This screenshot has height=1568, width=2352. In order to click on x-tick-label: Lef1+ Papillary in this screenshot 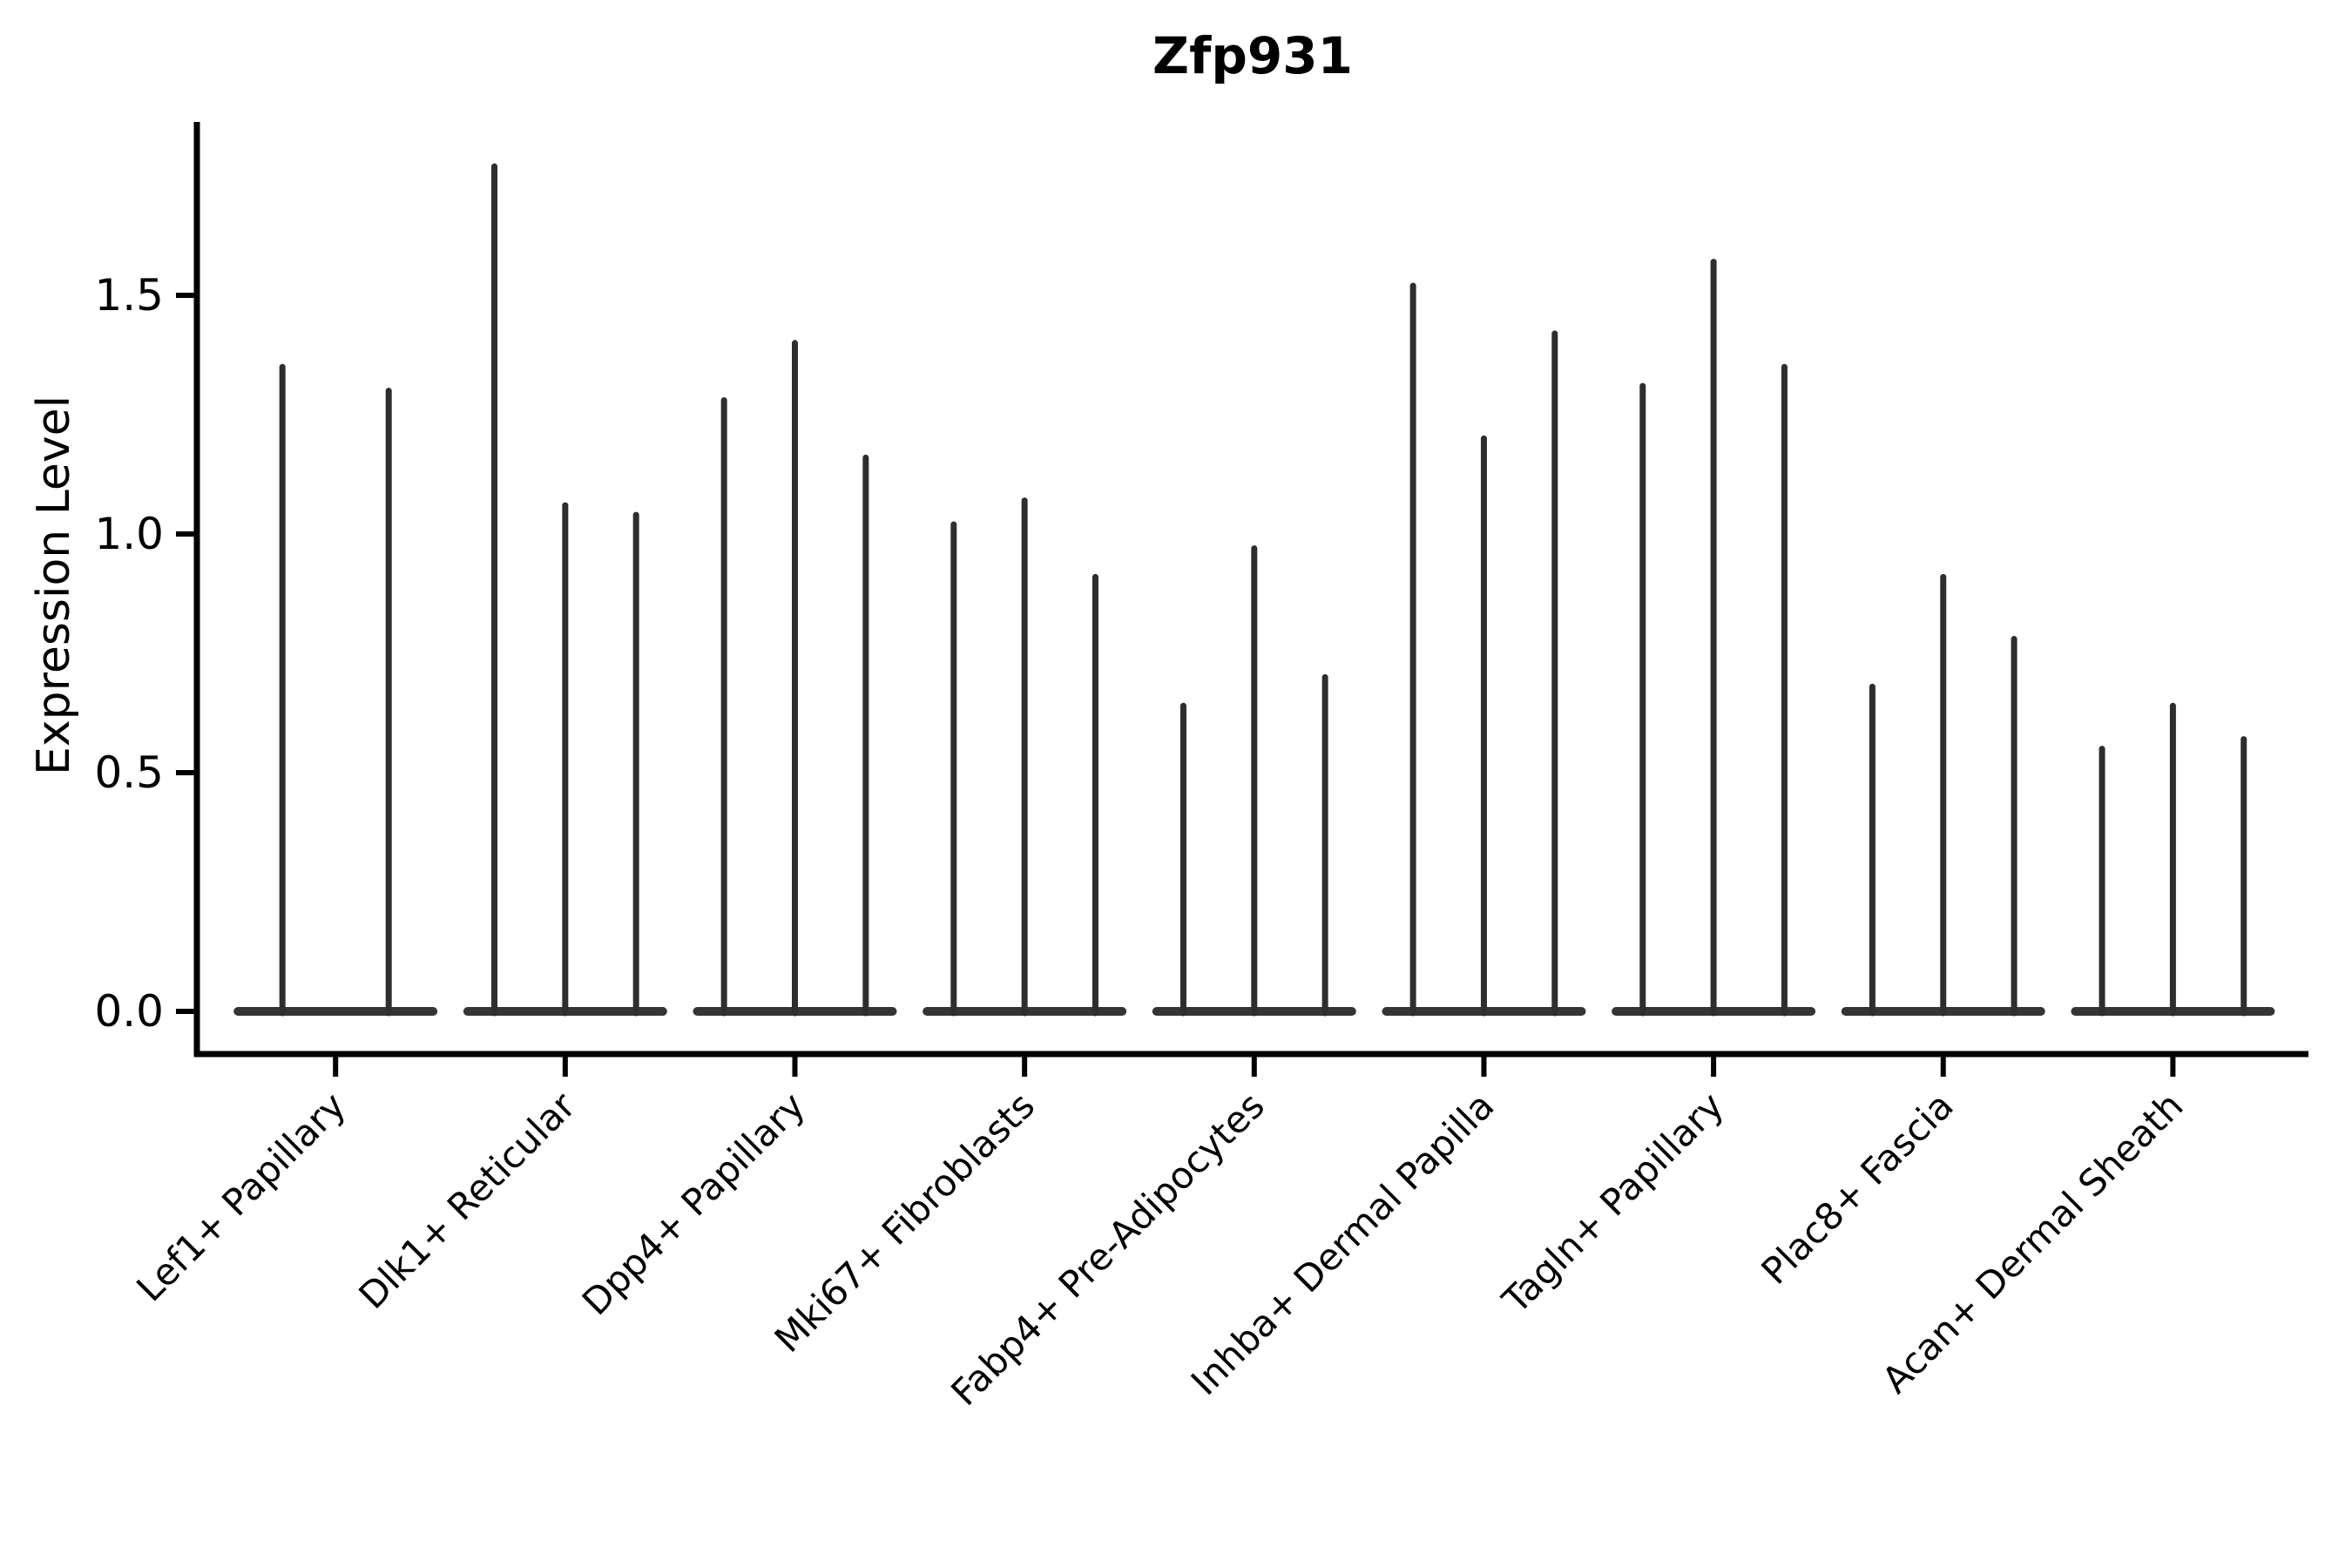, I will do `click(241, 1196)`.